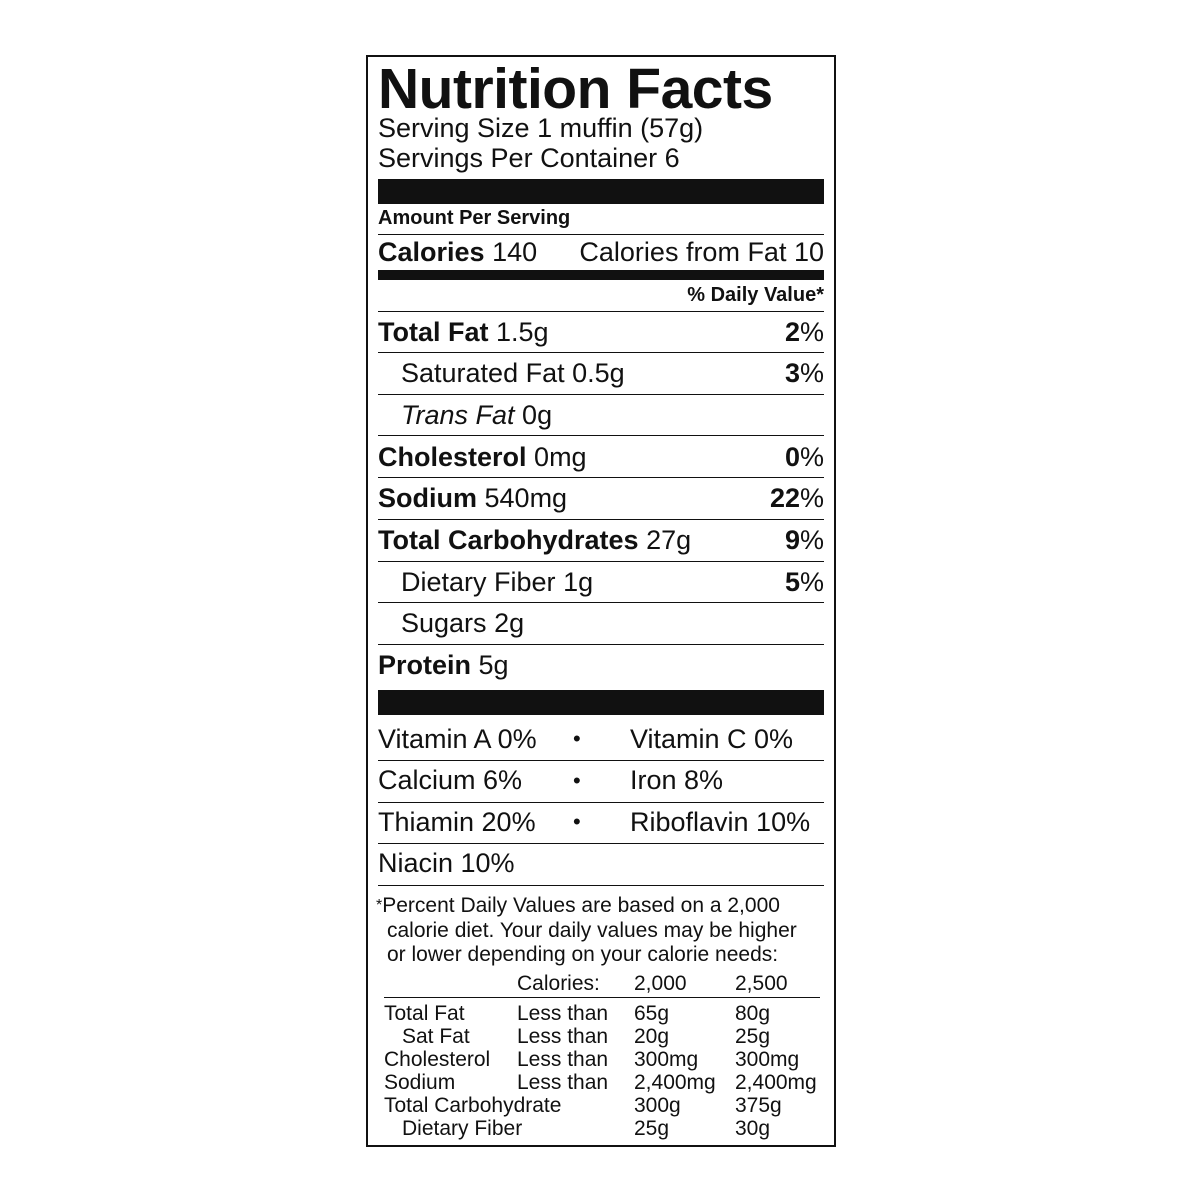 The image size is (1200, 1200). Describe the element at coordinates (560, 456) in the screenshot. I see `nutrient-amount: 0mg` at that location.